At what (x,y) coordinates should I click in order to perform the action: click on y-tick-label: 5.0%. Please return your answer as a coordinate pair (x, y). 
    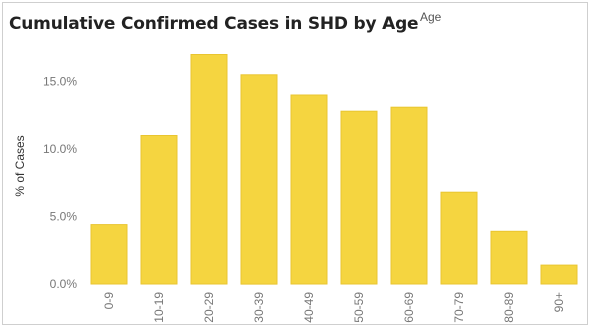
    Looking at the image, I should click on (64, 217).